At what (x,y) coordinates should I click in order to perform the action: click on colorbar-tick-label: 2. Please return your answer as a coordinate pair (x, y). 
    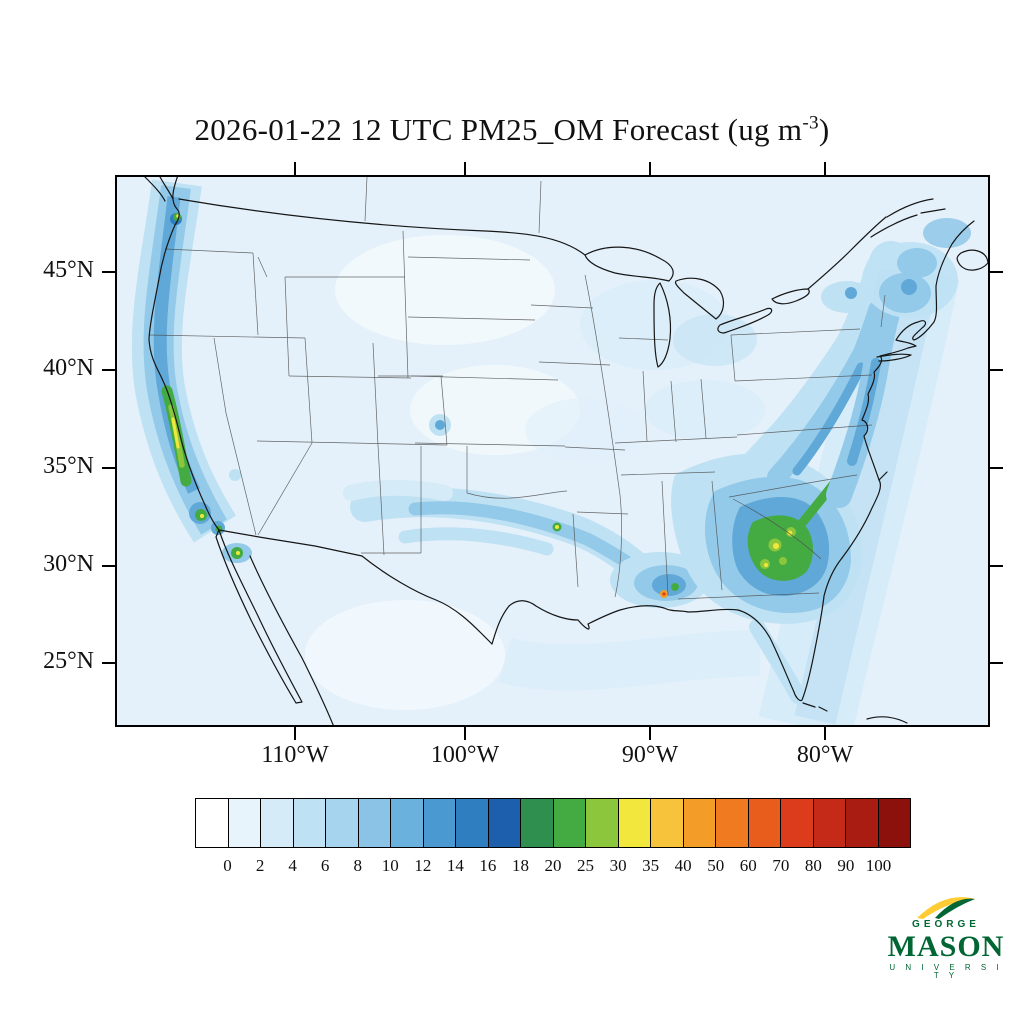
    Looking at the image, I should click on (260, 865).